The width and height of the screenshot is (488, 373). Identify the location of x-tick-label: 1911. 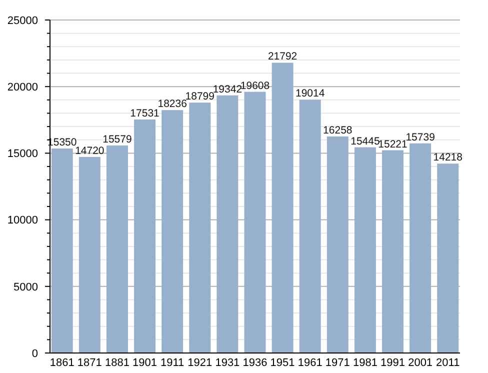
(172, 363).